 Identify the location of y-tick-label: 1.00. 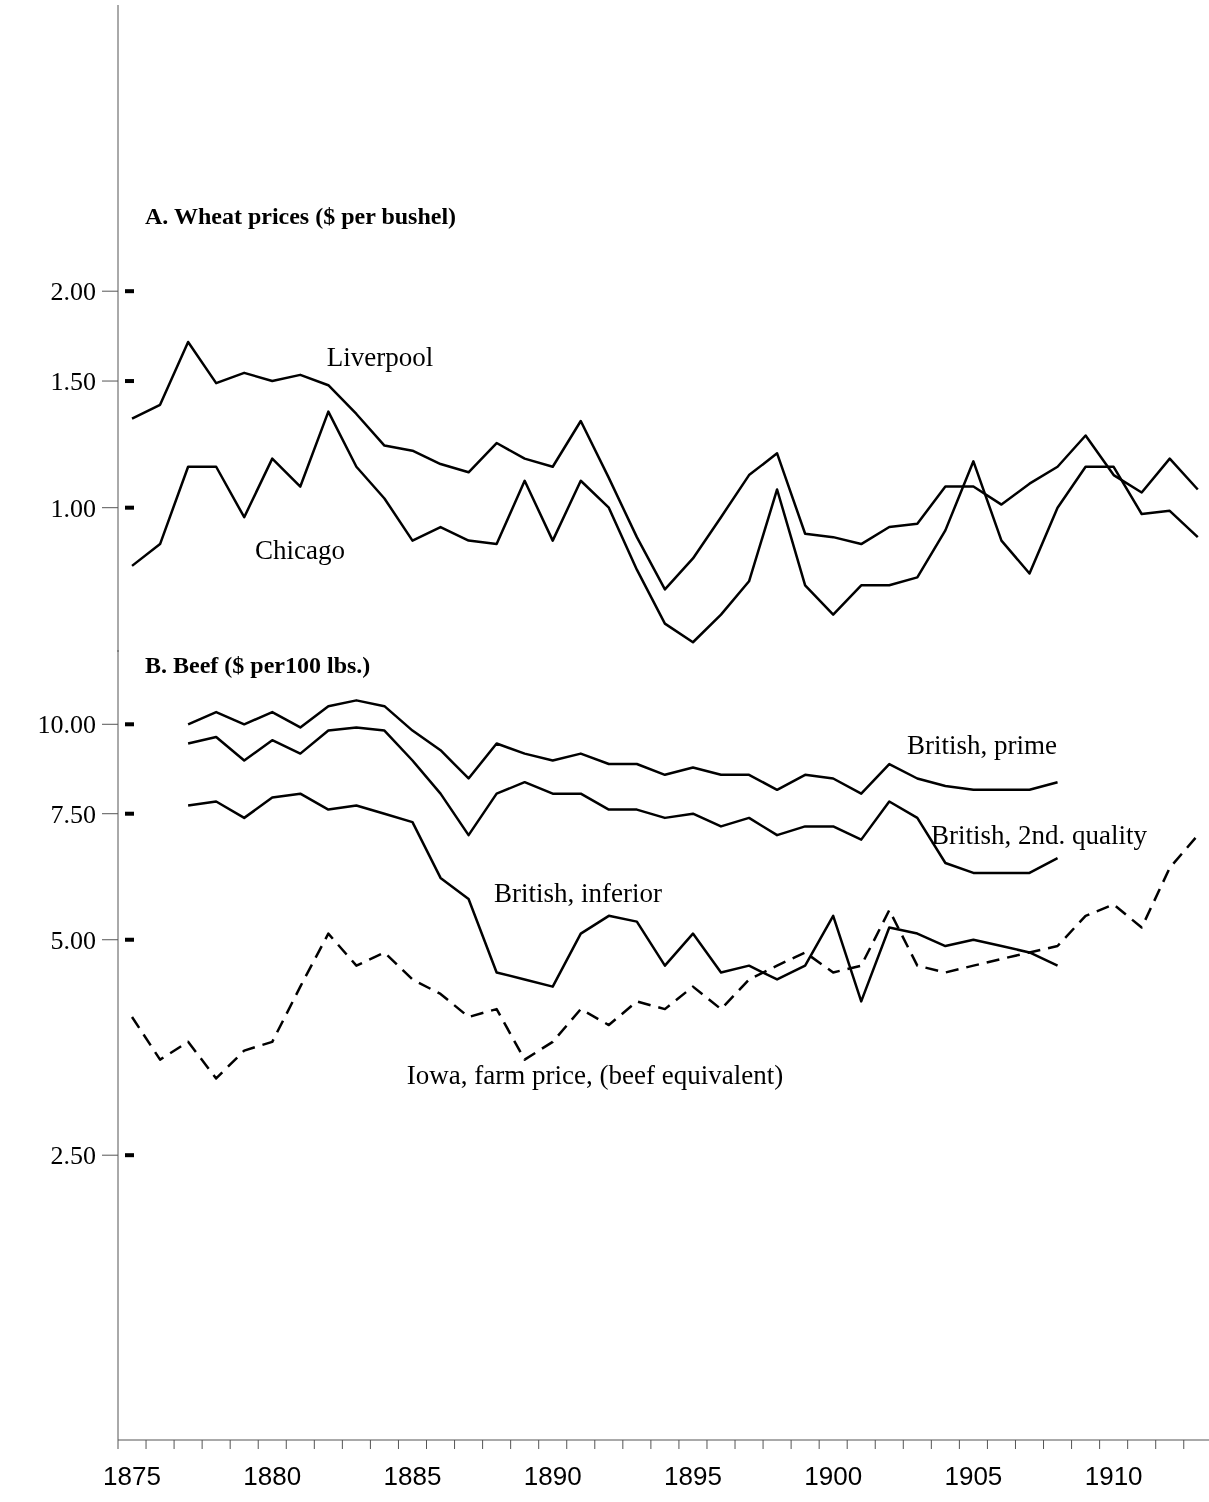
(73, 508).